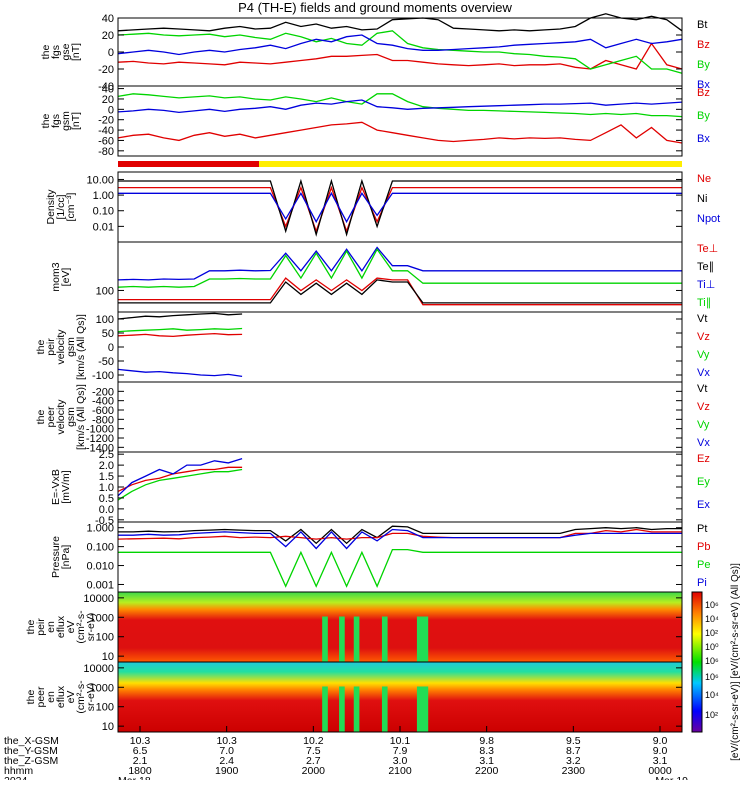  Describe the element at coordinates (400, 535) in the screenshot. I see `series-line-Pt` at that location.